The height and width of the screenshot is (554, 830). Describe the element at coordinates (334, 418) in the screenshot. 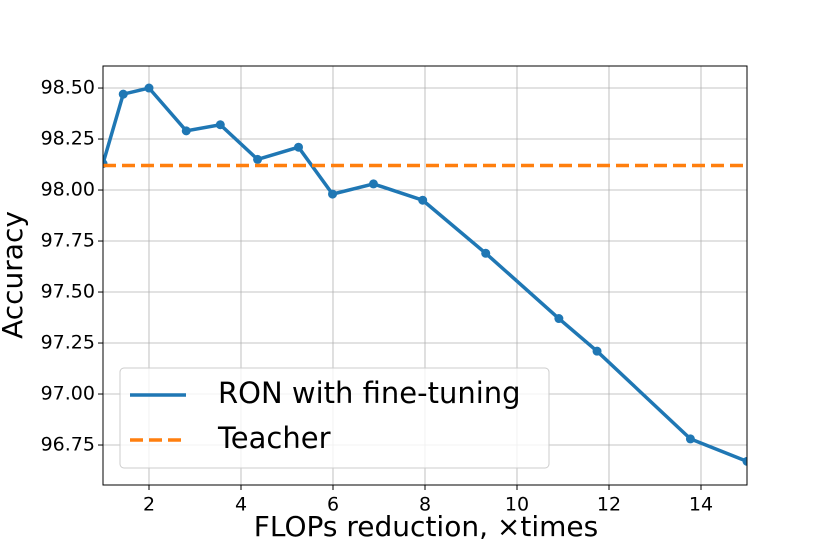

I see `legend-box` at that location.